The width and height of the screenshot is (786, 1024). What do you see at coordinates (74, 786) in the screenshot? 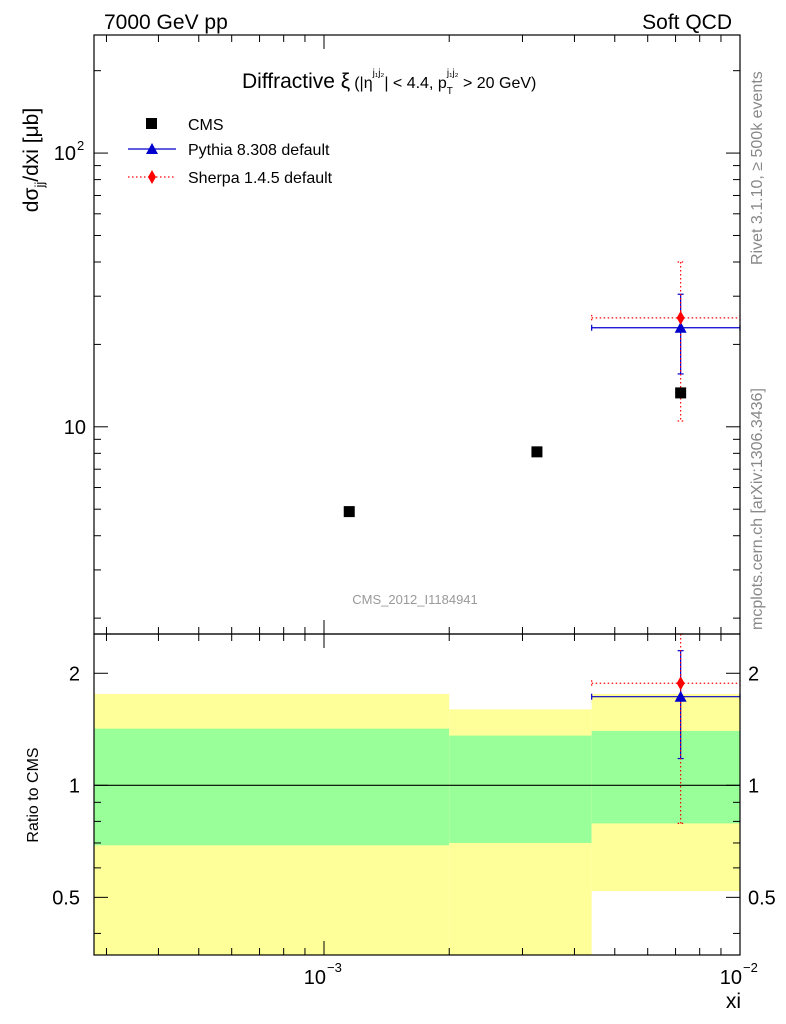
I see `ratio-ytick-label-left-1: 1` at bounding box center [74, 786].